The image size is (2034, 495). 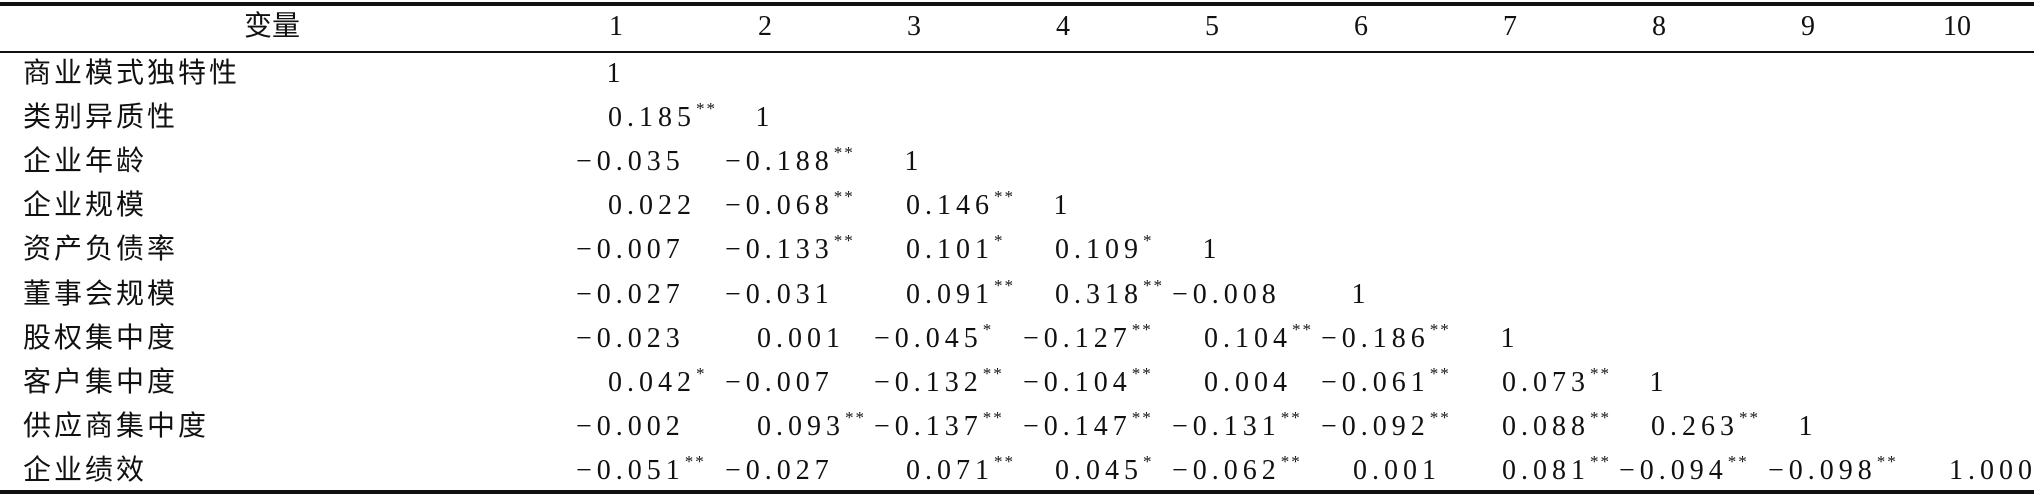 I want to click on row-label: 董事会规模, so click(x=101, y=294).